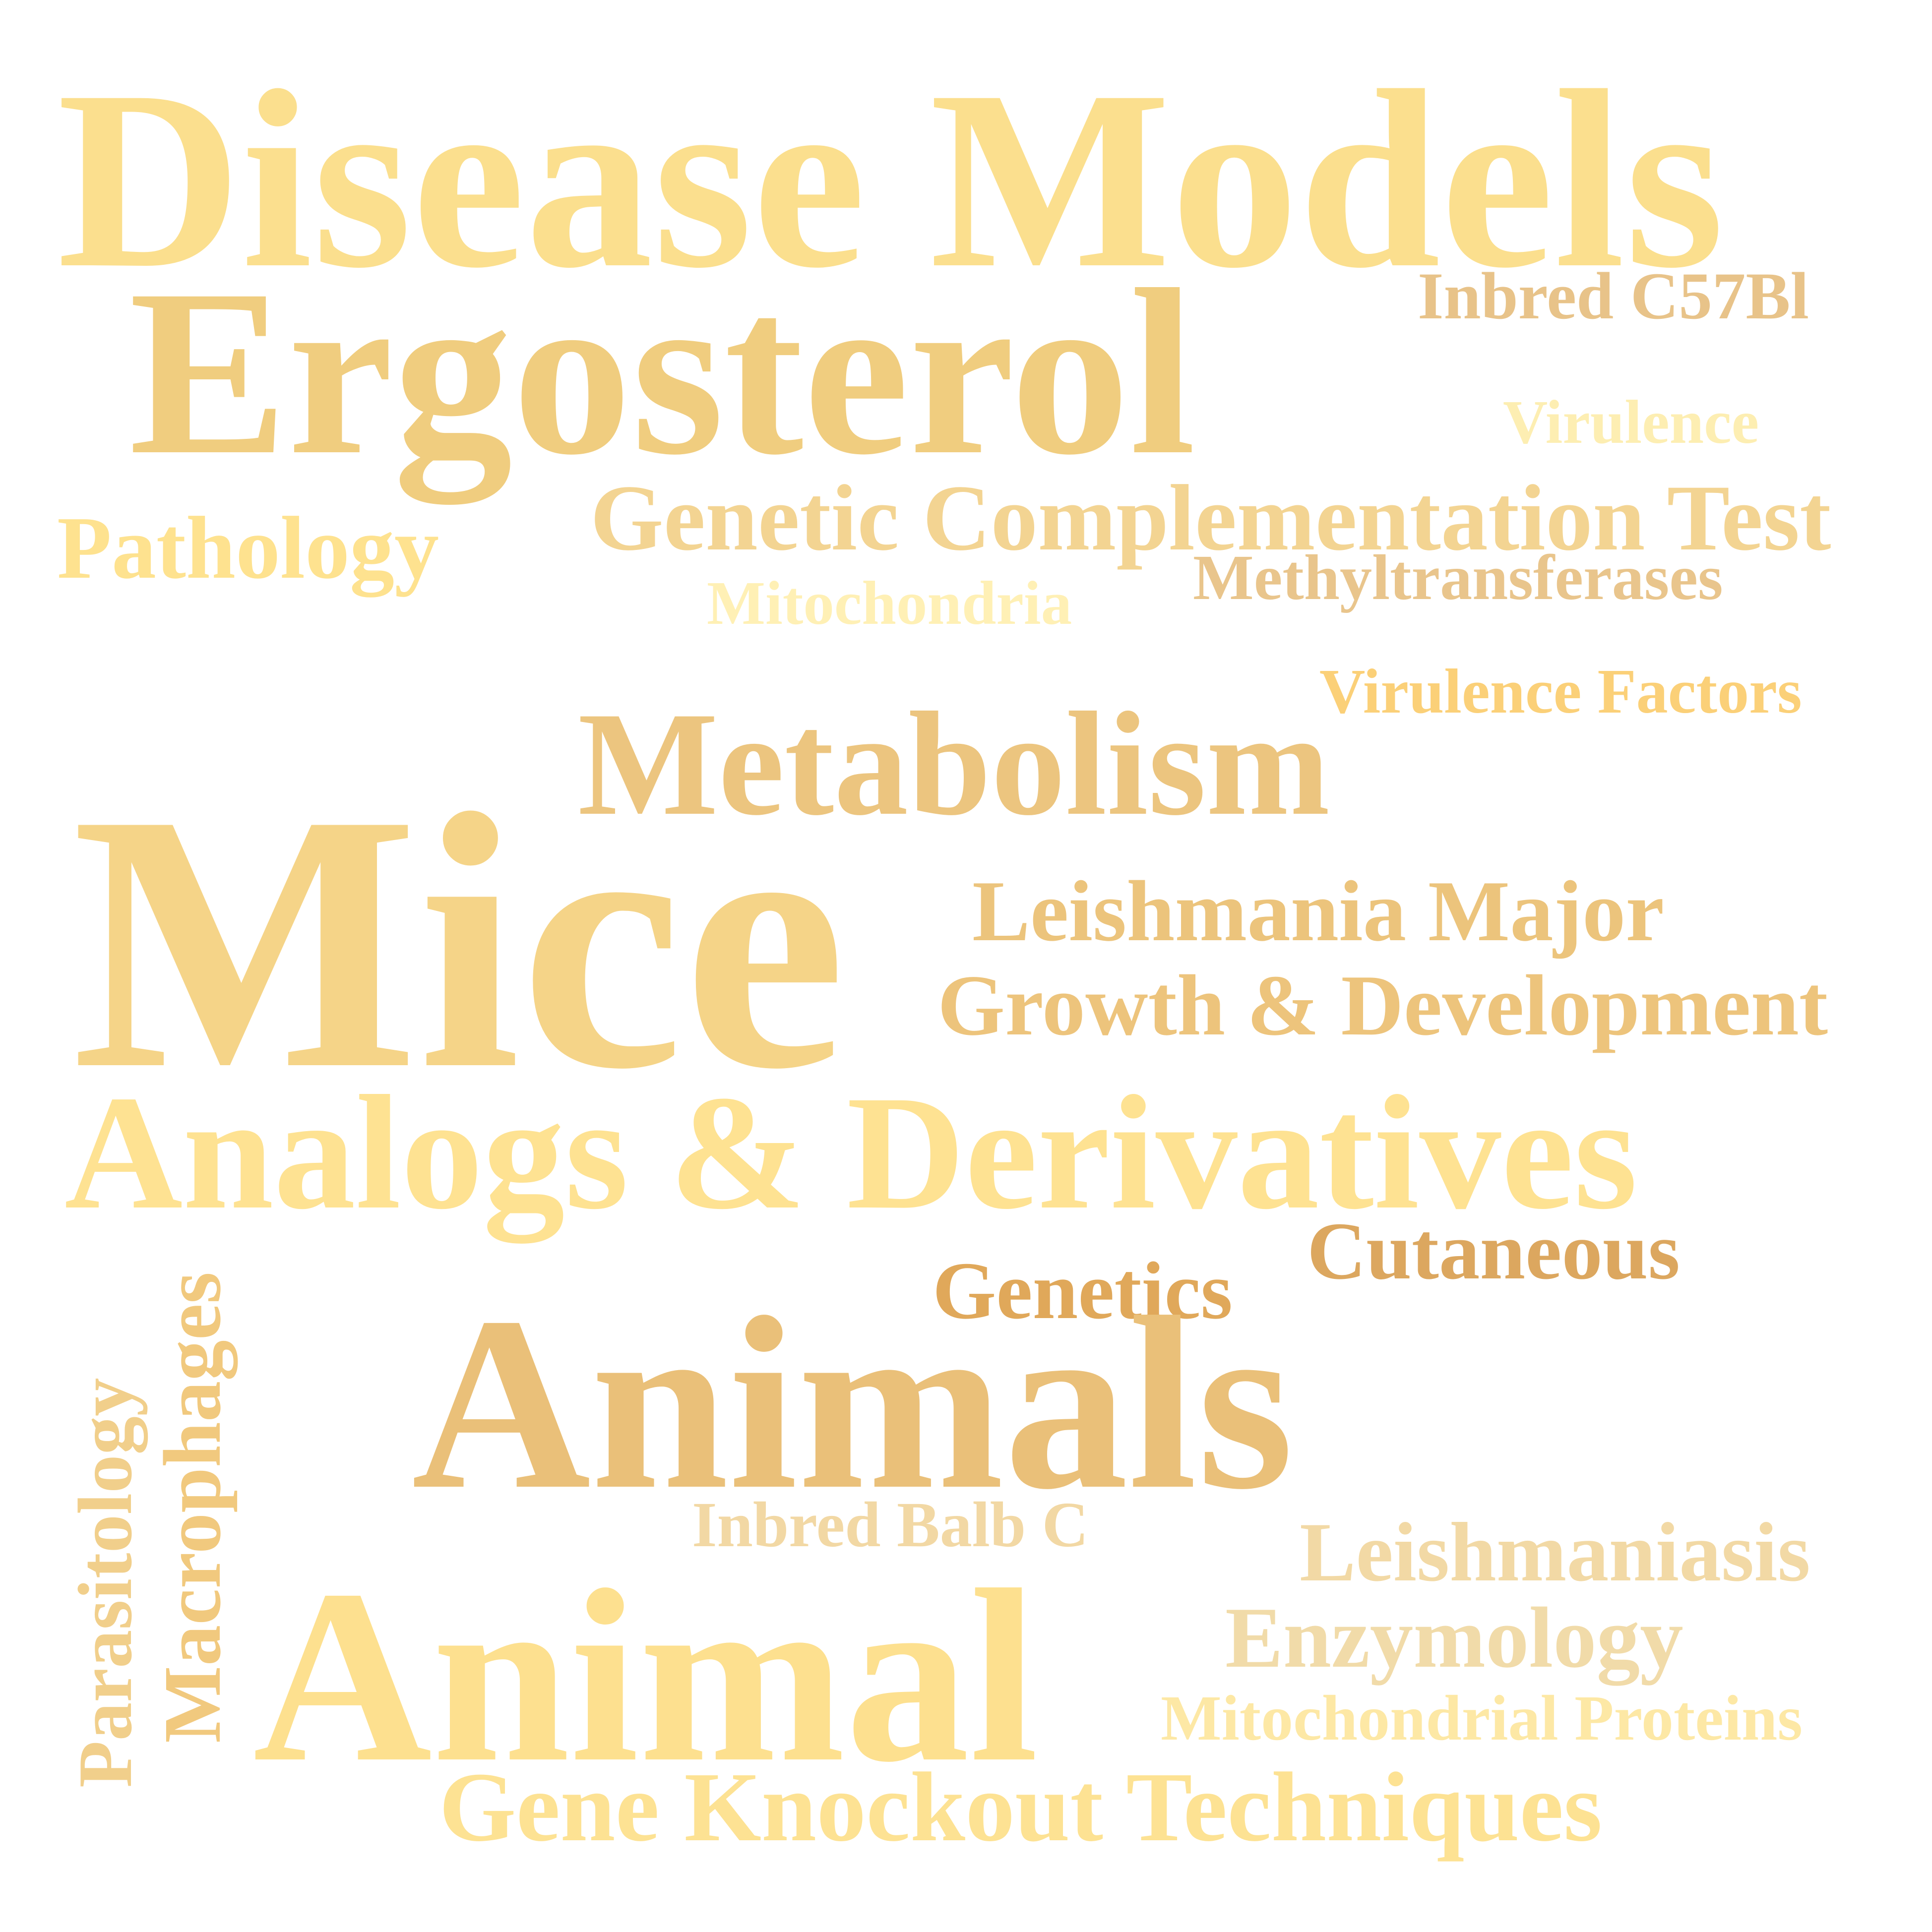 This screenshot has height=1932, width=1932. Describe the element at coordinates (1318, 911) in the screenshot. I see `word-leishmania-major: Leishmania Major` at that location.